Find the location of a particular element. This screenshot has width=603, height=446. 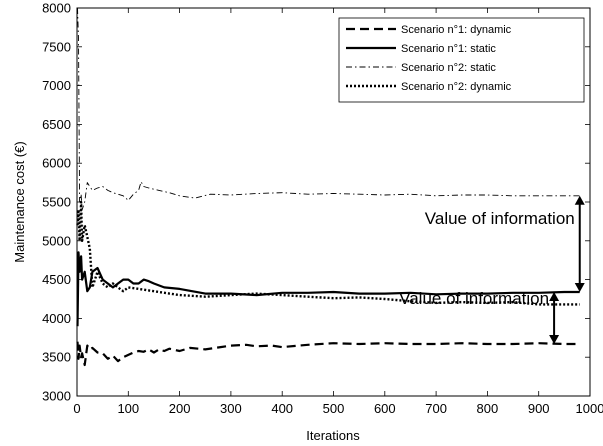

legend-label-2: Scenario n°1: static is located at coordinates (448, 49).